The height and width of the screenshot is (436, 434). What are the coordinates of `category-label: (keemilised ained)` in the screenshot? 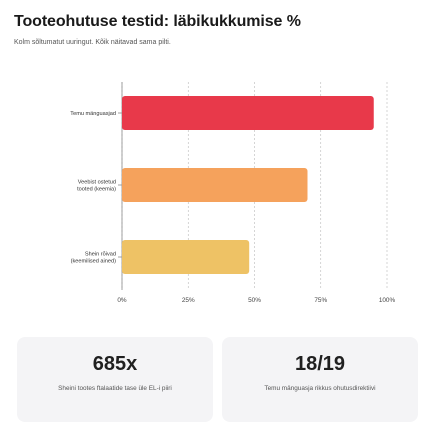 It's located at (94, 261).